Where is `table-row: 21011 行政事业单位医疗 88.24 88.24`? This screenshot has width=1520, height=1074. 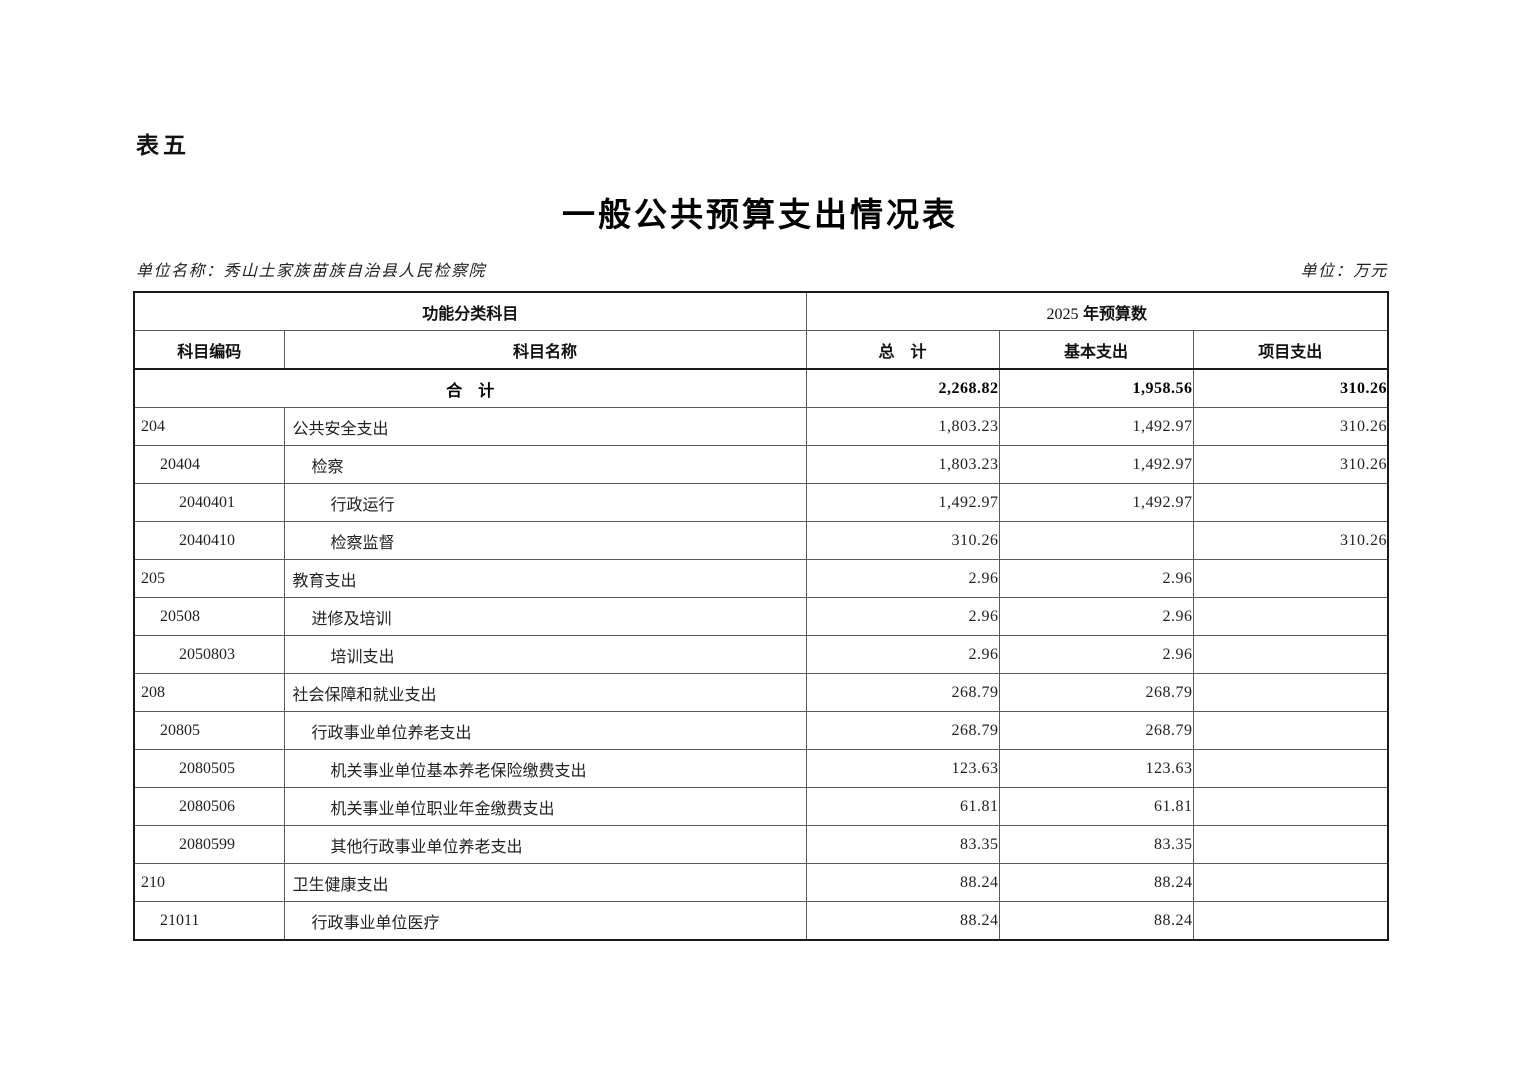
table-row: 21011 行政事业单位医疗 88.24 88.24 is located at coordinates (761, 921).